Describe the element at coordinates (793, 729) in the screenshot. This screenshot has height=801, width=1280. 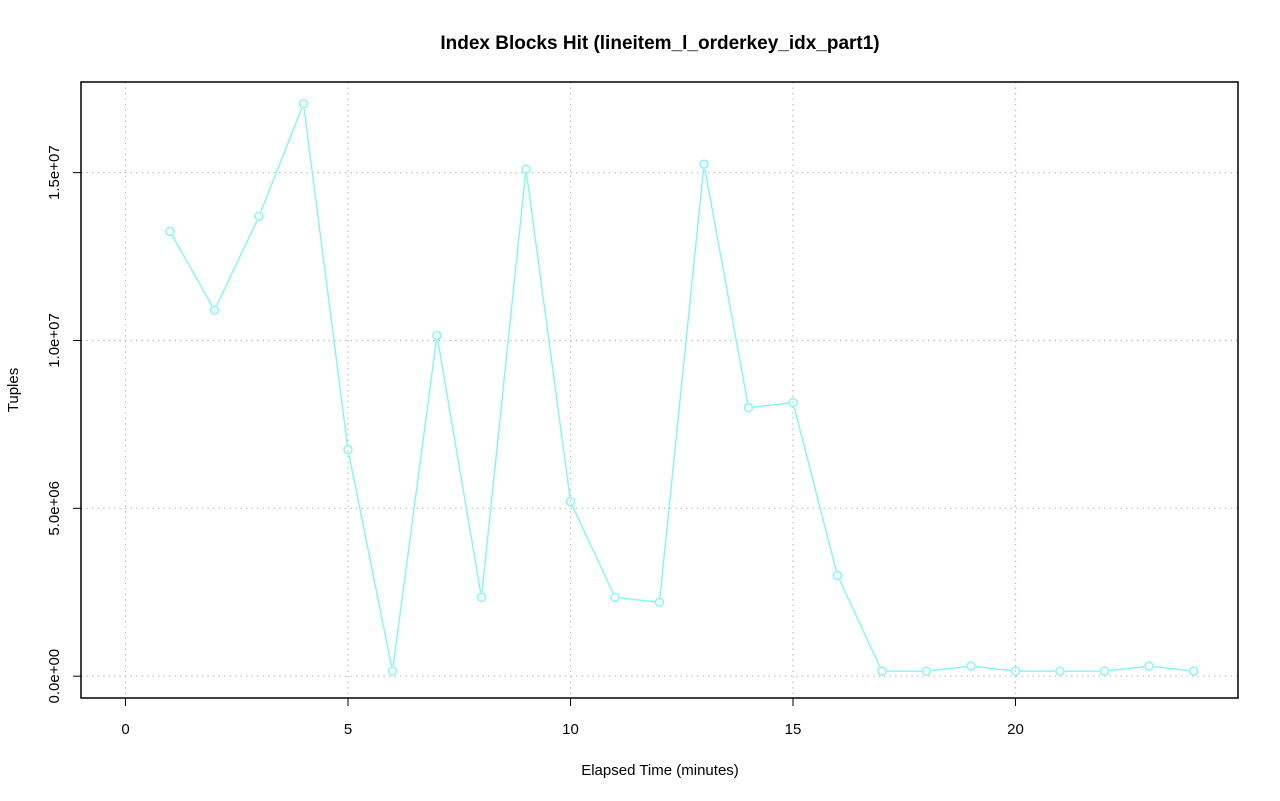
I see `x-tick-label: 15` at that location.